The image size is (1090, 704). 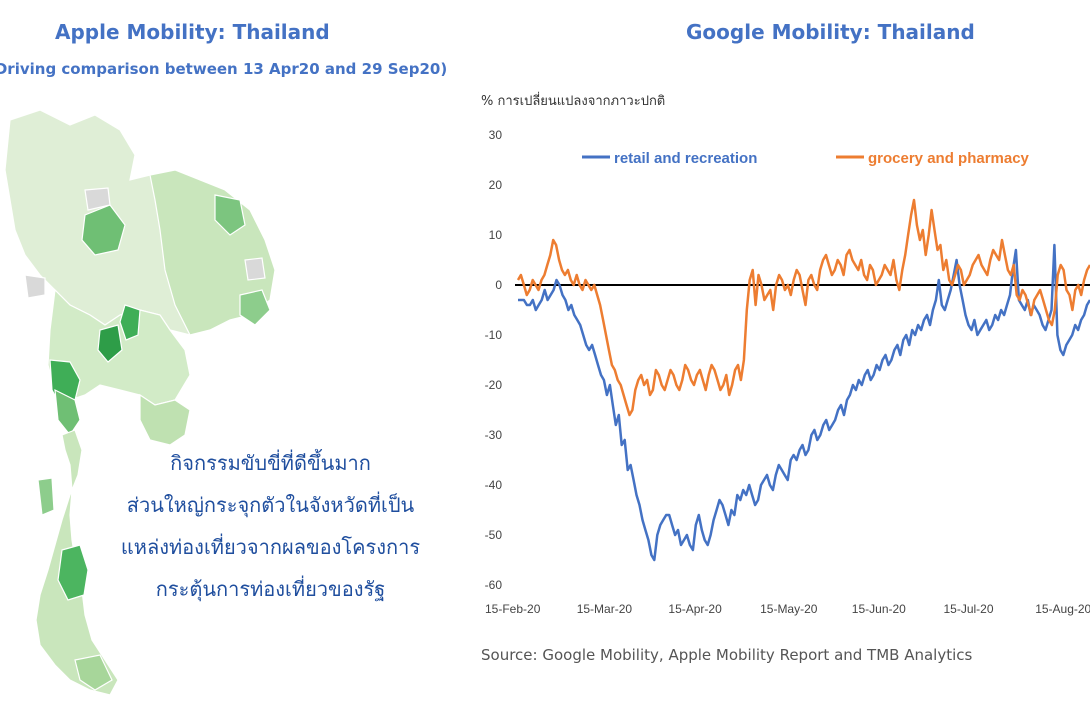 What do you see at coordinates (494, 385) in the screenshot?
I see `y-tick-label: -20` at bounding box center [494, 385].